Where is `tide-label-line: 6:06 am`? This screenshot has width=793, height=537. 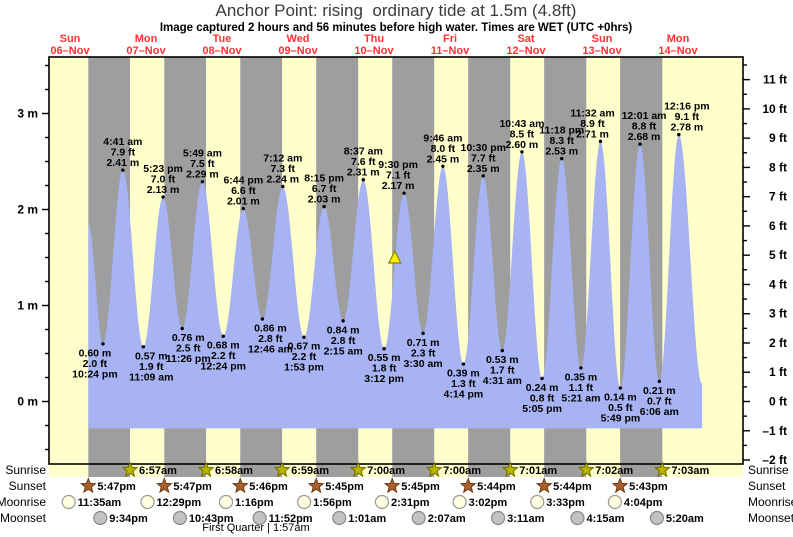 tide-label-line: 6:06 am is located at coordinates (659, 412).